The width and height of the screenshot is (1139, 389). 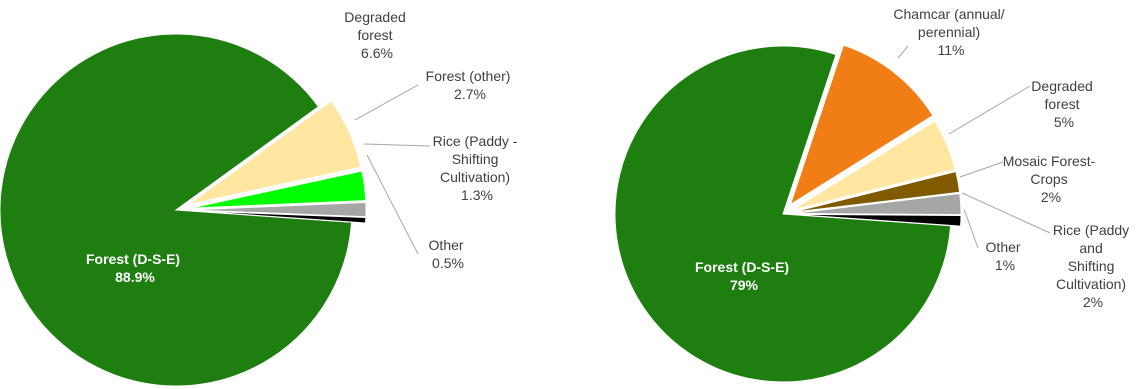 I want to click on pie-slice-right-mosaic-forest-crops, so click(x=876, y=191).